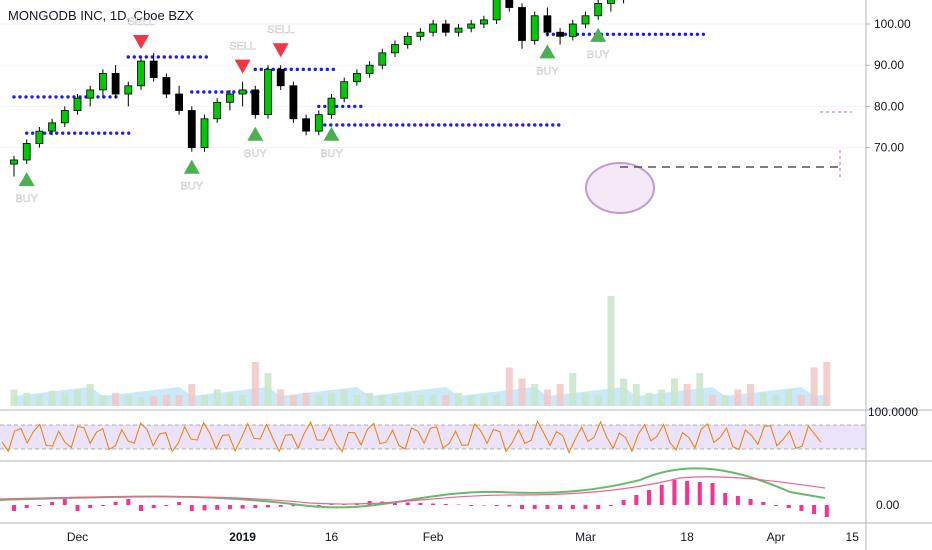  Describe the element at coordinates (776, 537) in the screenshot. I see `time-axis-label: Apr` at that location.